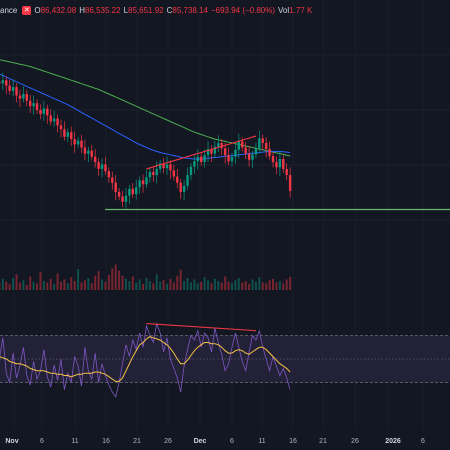 The height and width of the screenshot is (450, 450). What do you see at coordinates (393, 441) in the screenshot?
I see `x-tick-label: 2026` at bounding box center [393, 441].